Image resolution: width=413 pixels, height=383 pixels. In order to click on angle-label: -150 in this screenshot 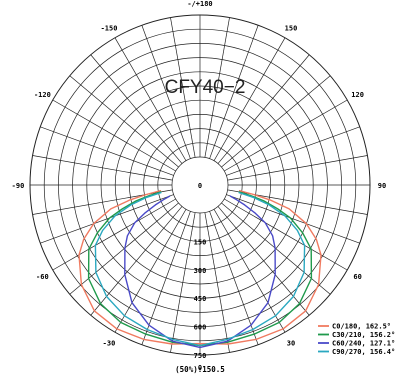, I will do `click(109, 28)`.